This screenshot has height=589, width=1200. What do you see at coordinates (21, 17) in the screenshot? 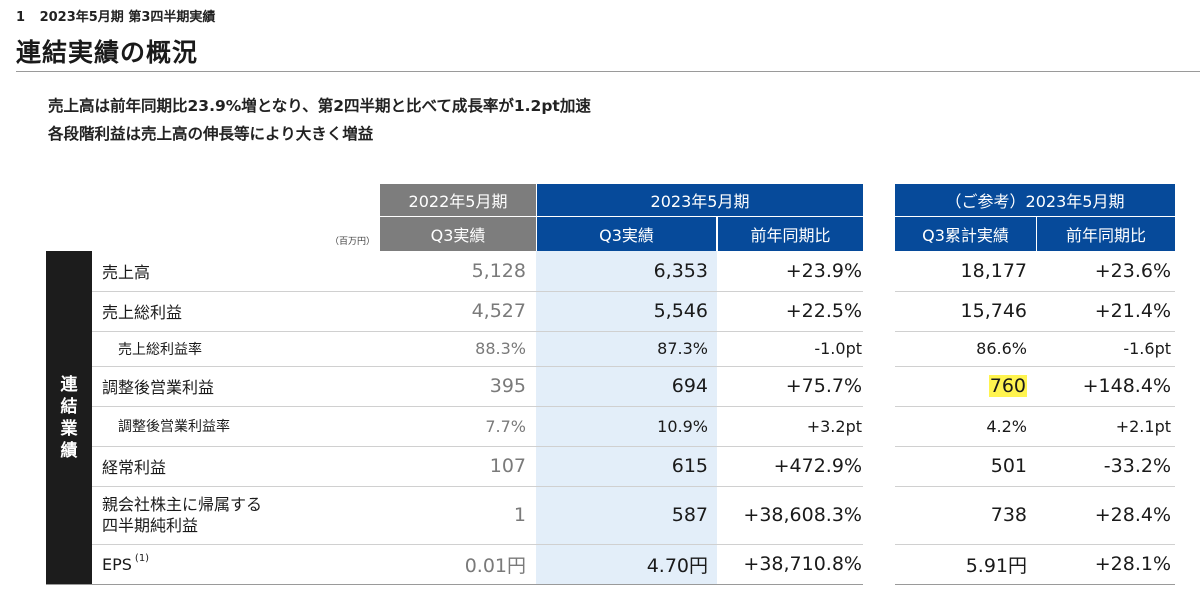
I see `page-number: 1` at bounding box center [21, 17].